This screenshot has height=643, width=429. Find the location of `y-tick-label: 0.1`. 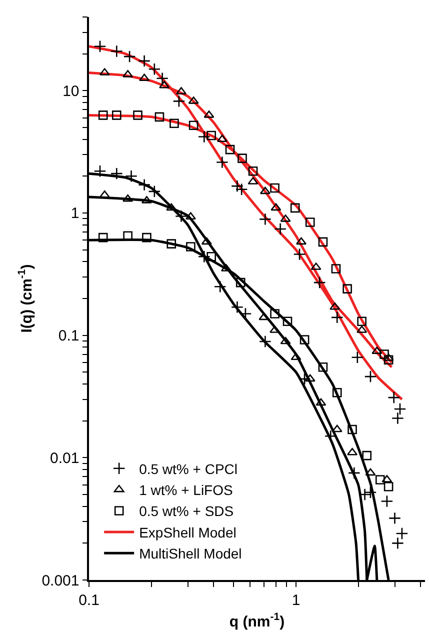

y-tick-label: 0.1 is located at coordinates (69, 336).